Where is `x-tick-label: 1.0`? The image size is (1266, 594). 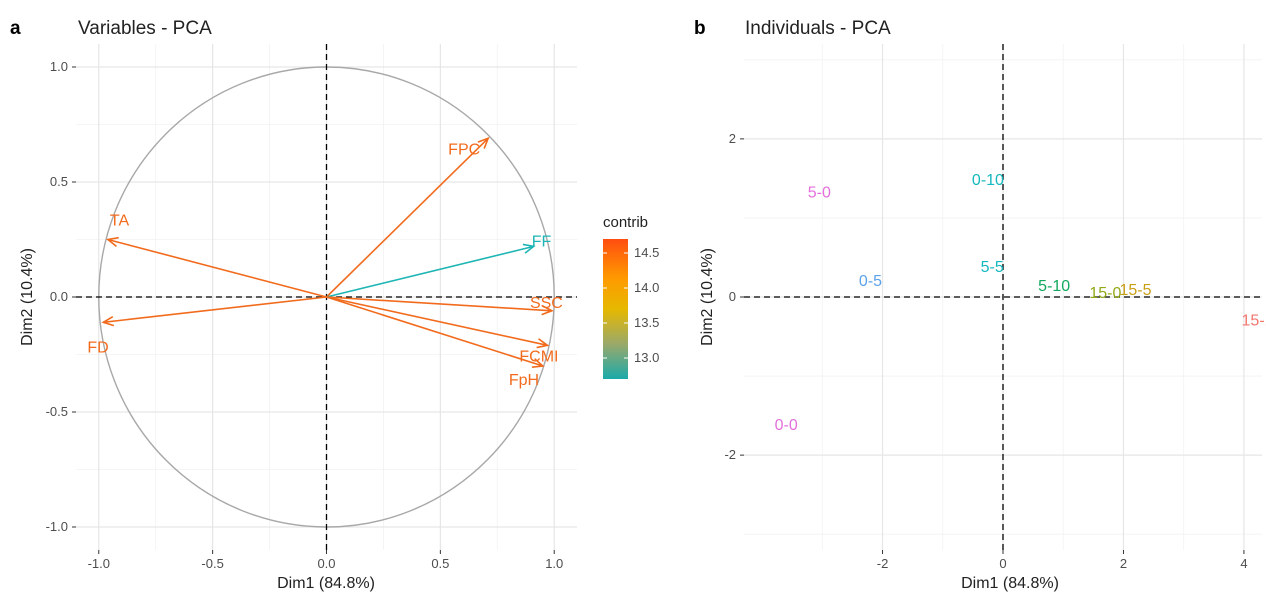
x-tick-label: 1.0 is located at coordinates (554, 563).